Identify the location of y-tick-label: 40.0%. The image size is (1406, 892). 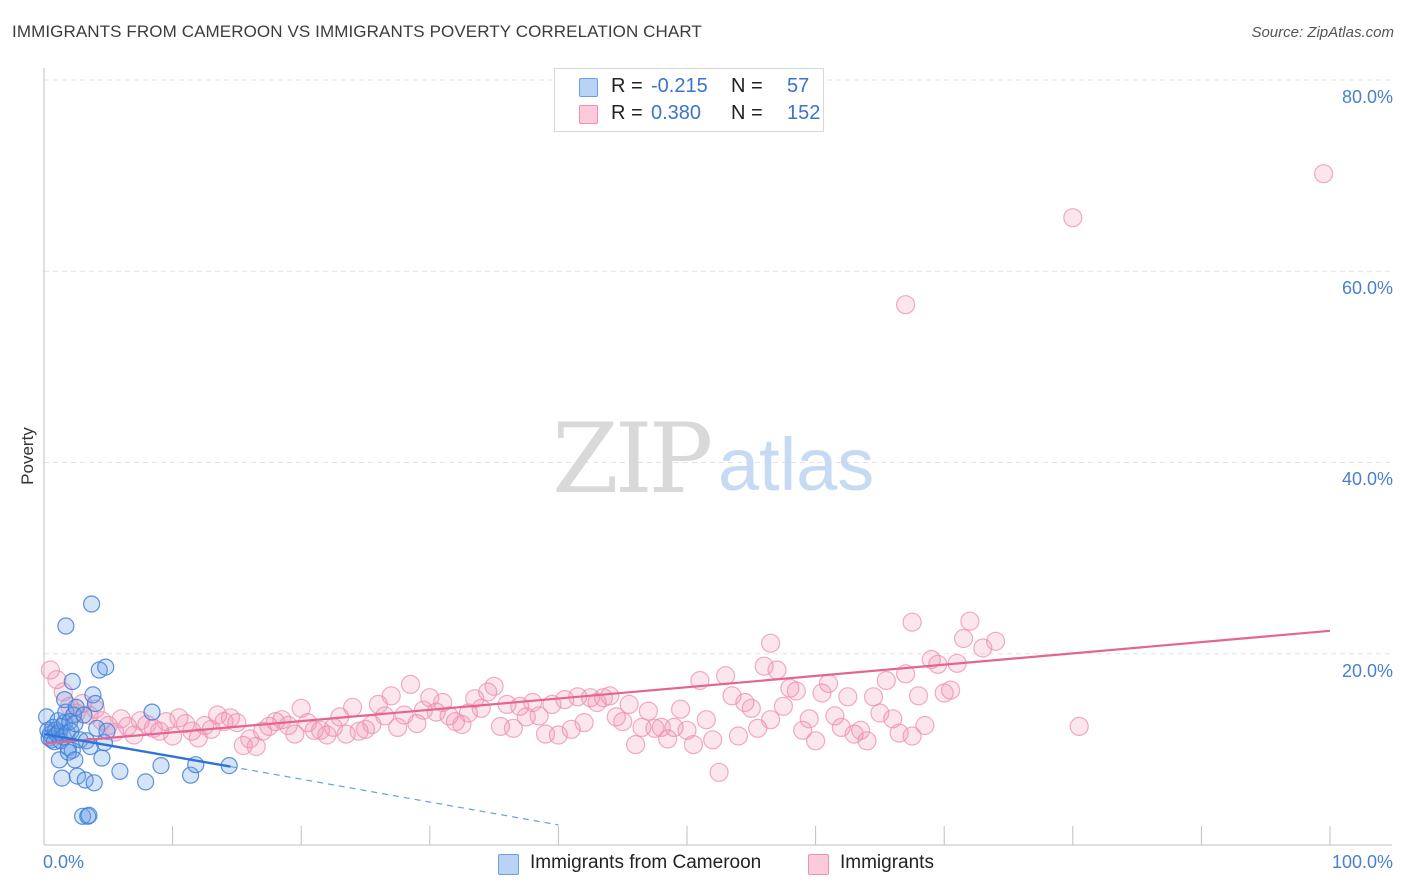
(1367, 479).